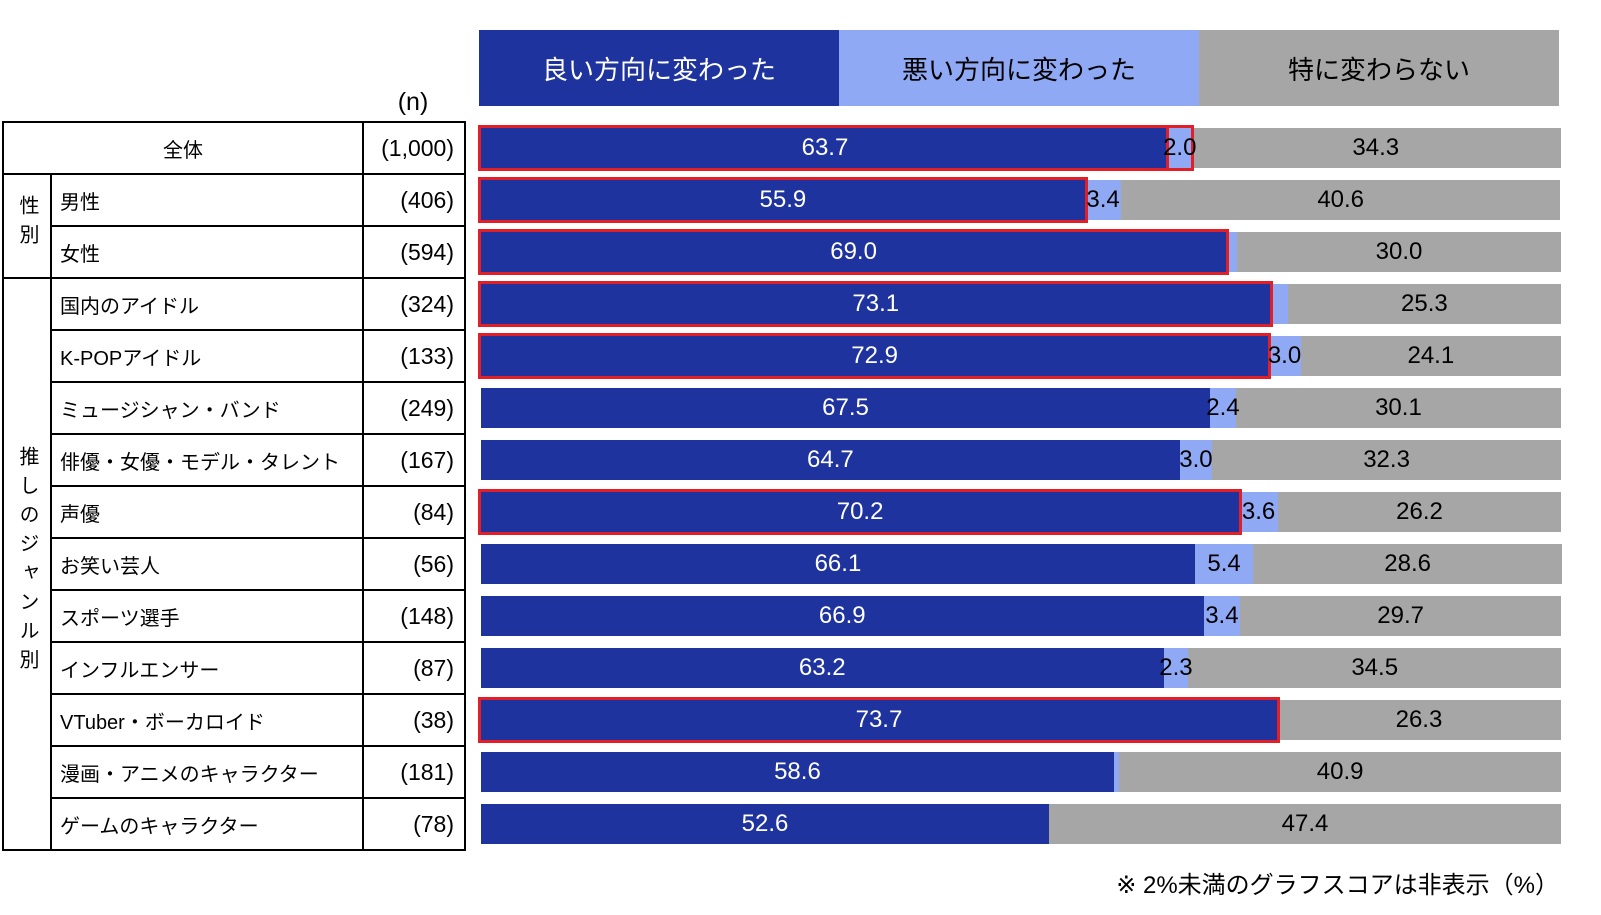  I want to click on table-row: インフルエンサー (87) 63.2 34.5 2.3, so click(782, 668).